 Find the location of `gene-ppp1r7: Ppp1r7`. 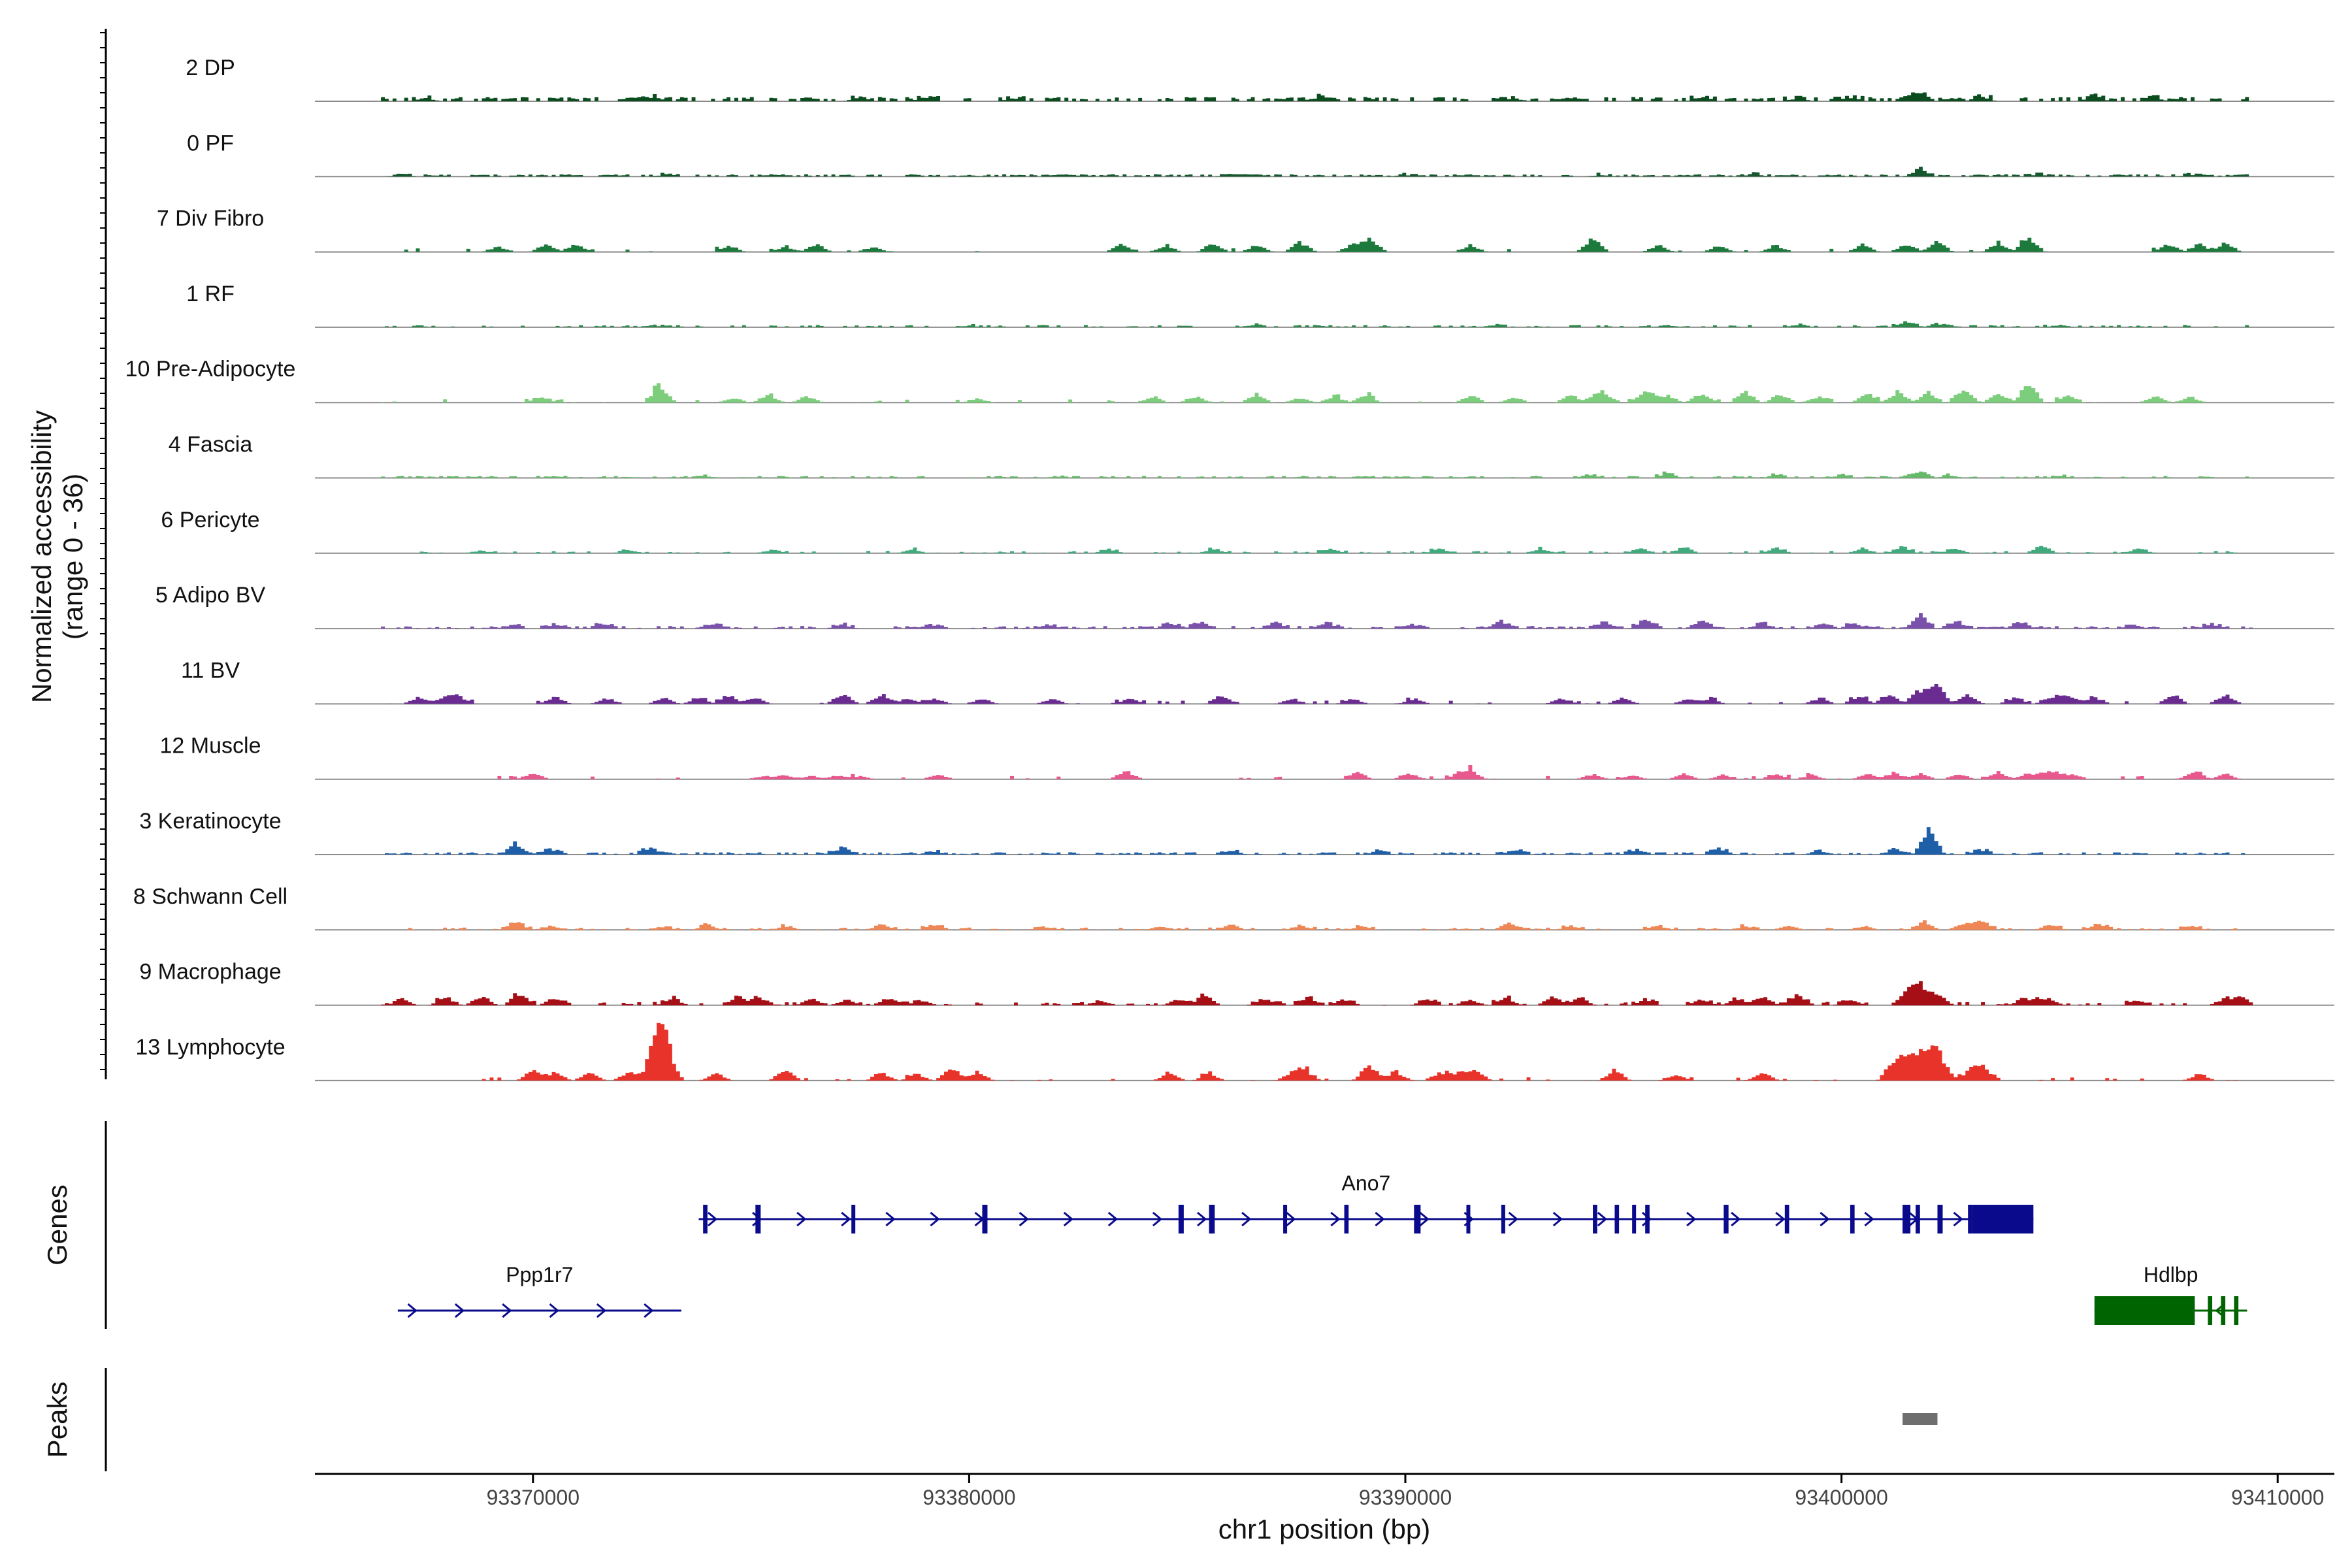

gene-ppp1r7: Ppp1r7 is located at coordinates (539, 1290).